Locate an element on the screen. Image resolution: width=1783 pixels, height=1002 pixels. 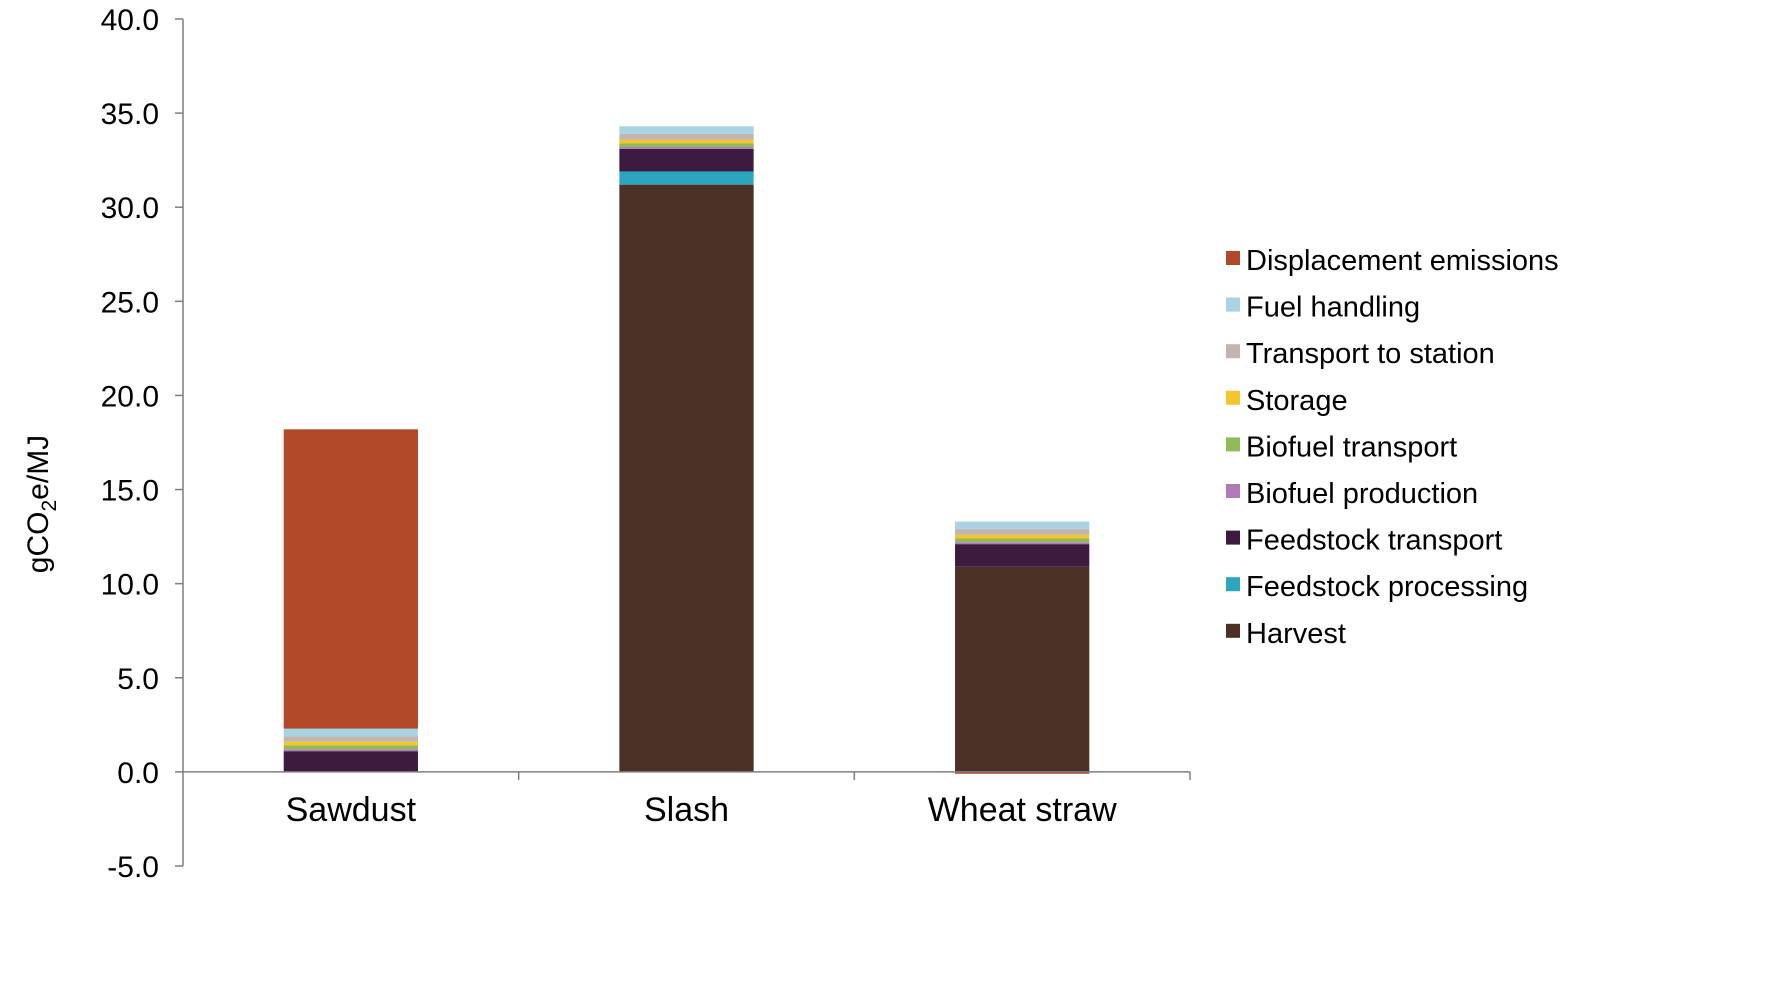
y-tick-label: 30.0 is located at coordinates (130, 208).